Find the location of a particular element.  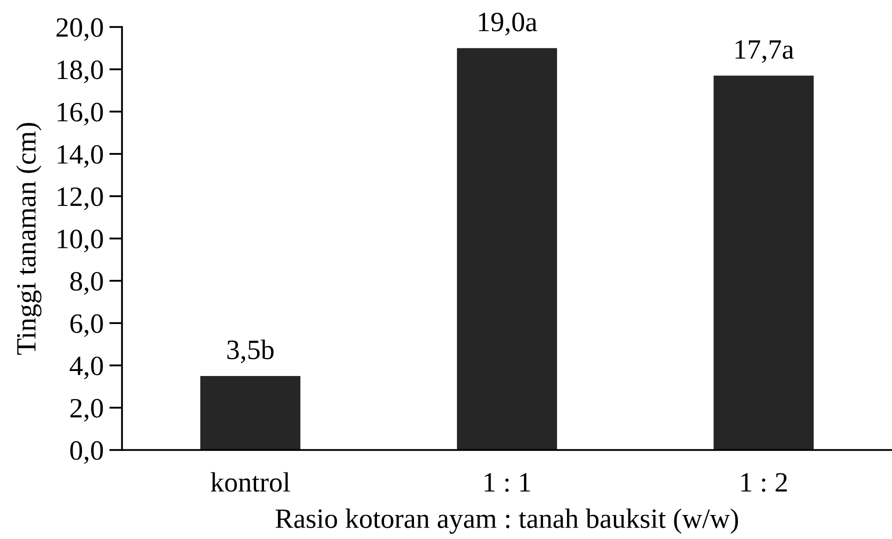

y-tick-label: 8,0 is located at coordinates (86, 283).